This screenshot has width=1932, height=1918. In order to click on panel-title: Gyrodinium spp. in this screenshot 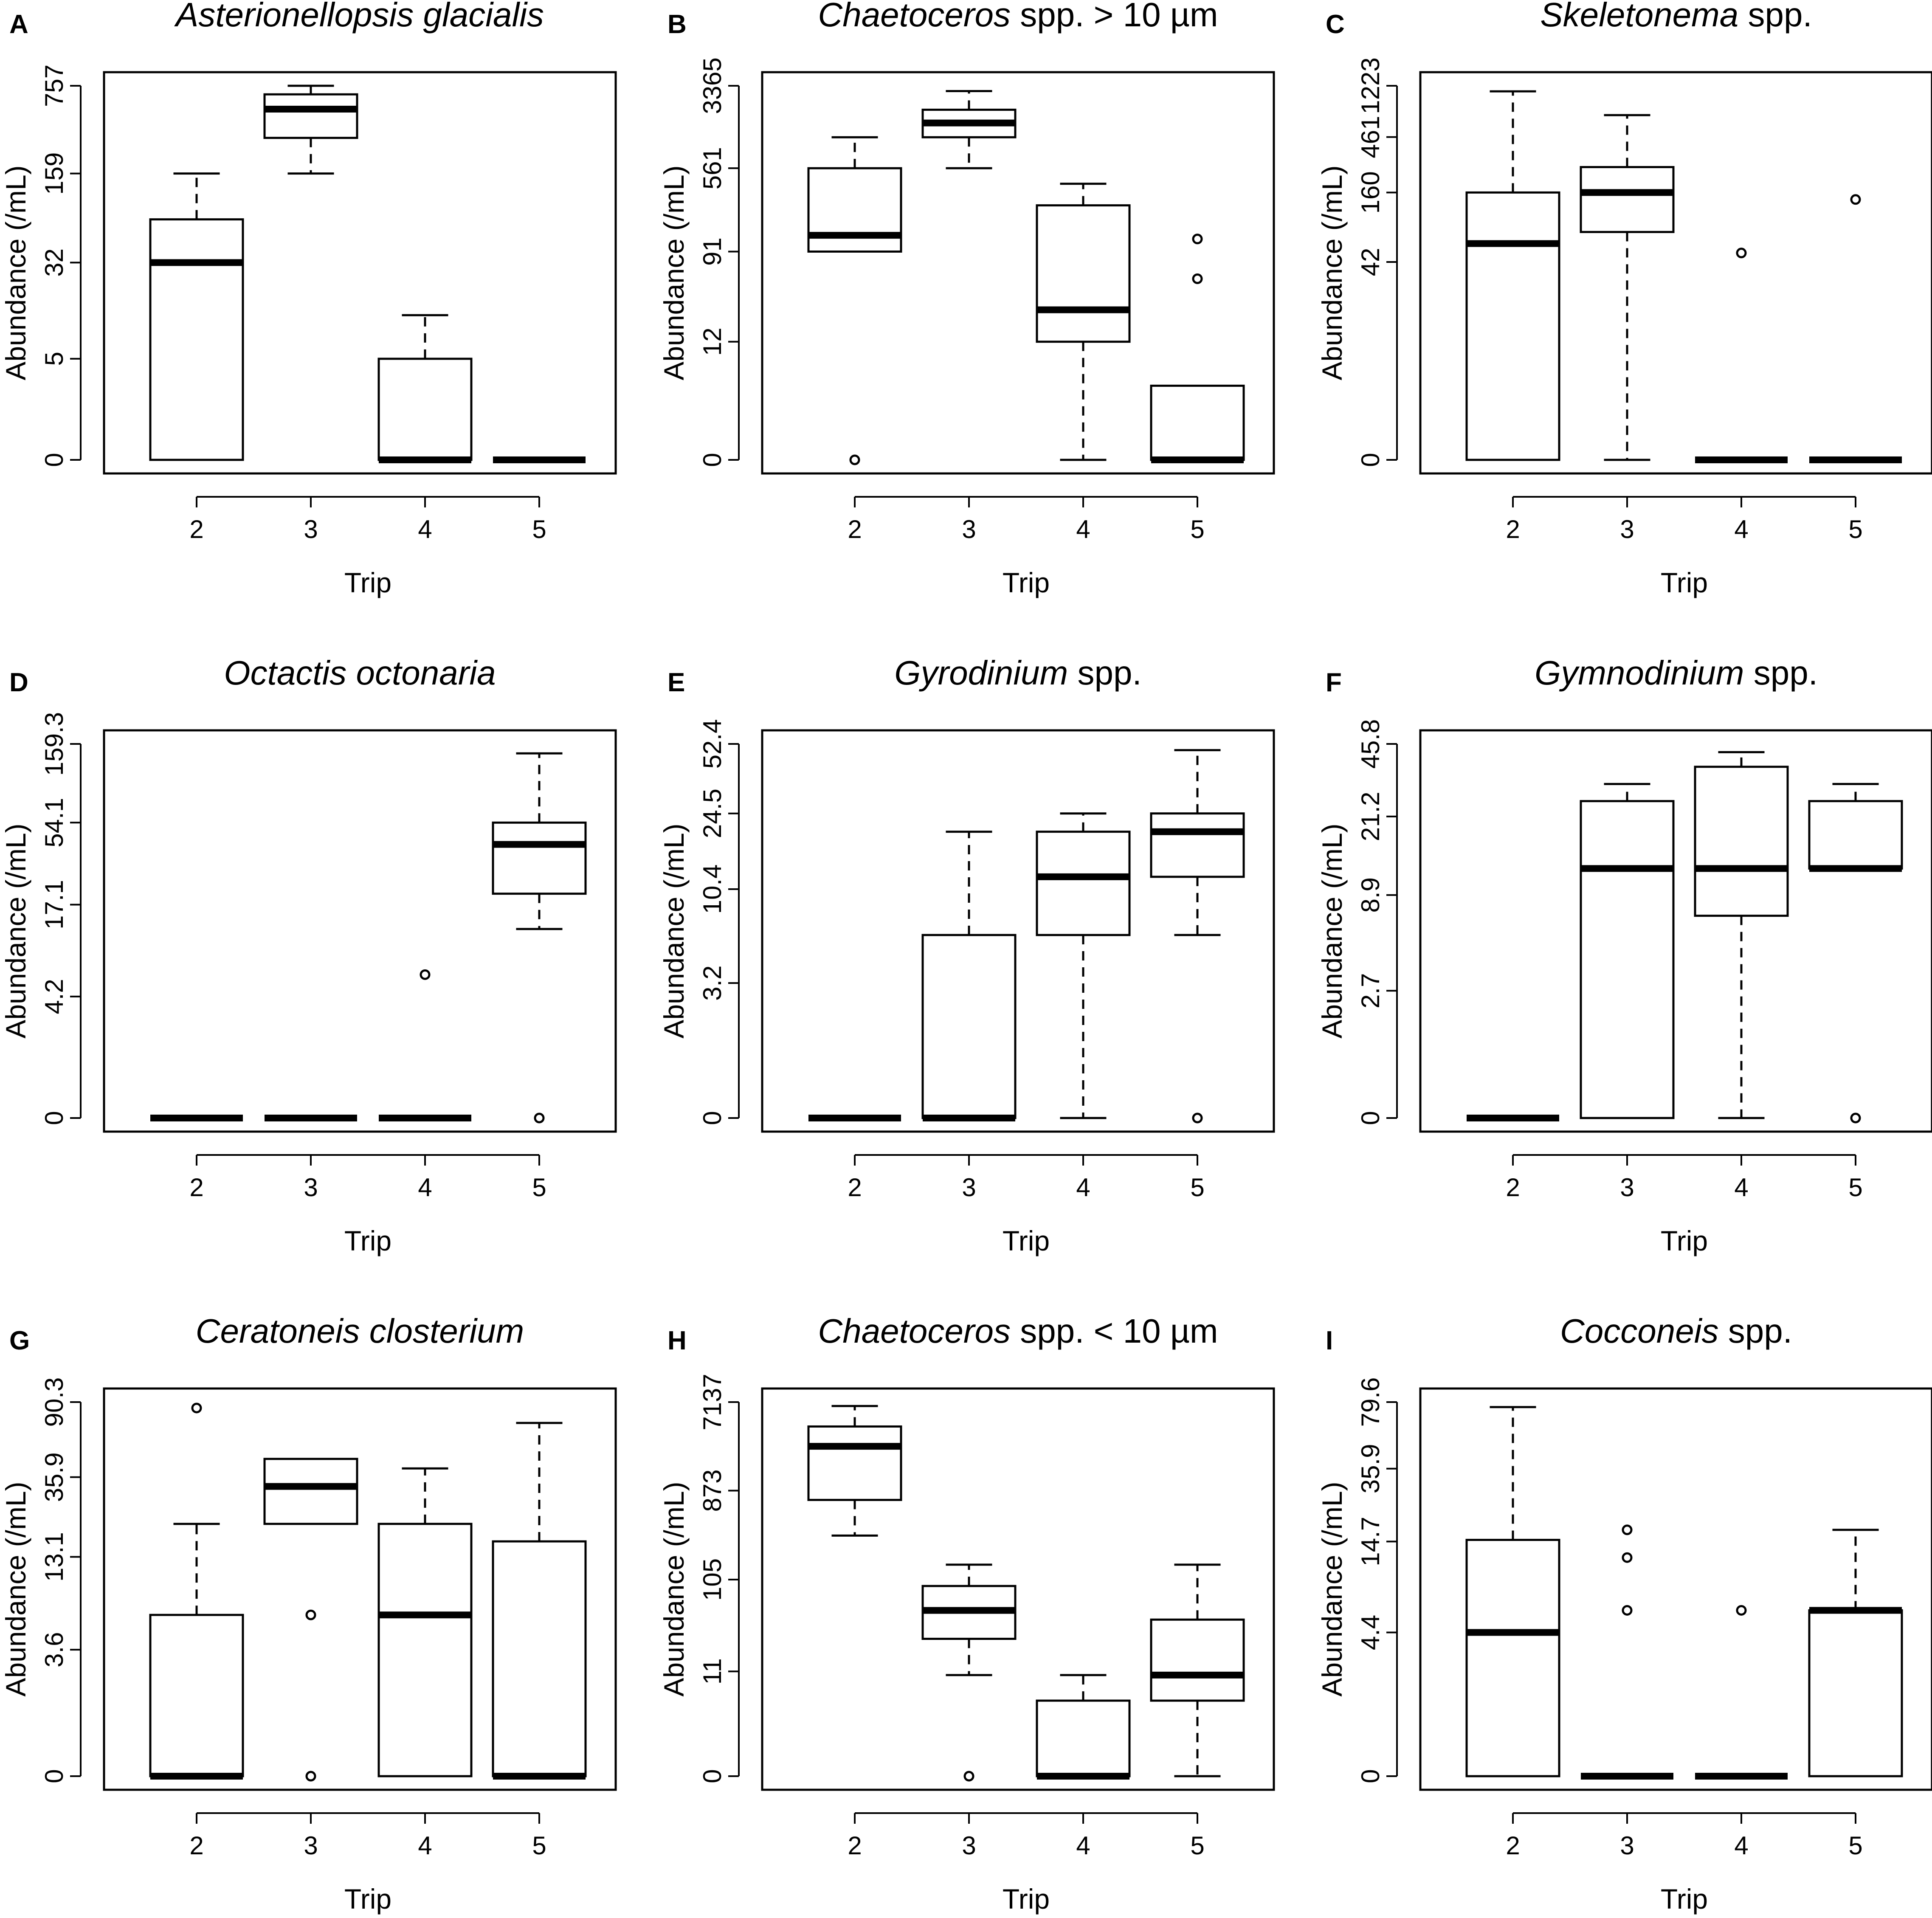, I will do `click(1017, 673)`.